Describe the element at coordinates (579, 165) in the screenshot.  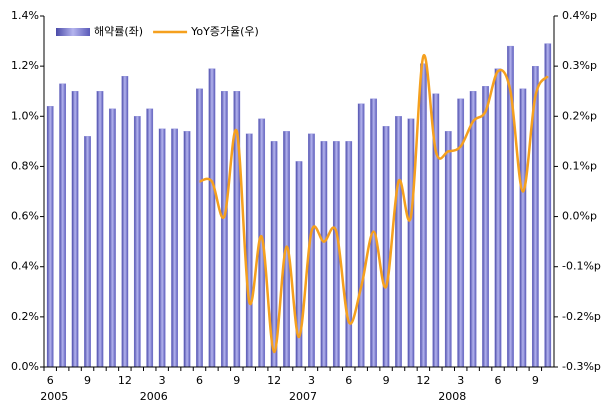
I see `y2-tick-label: 0.1%p` at that location.